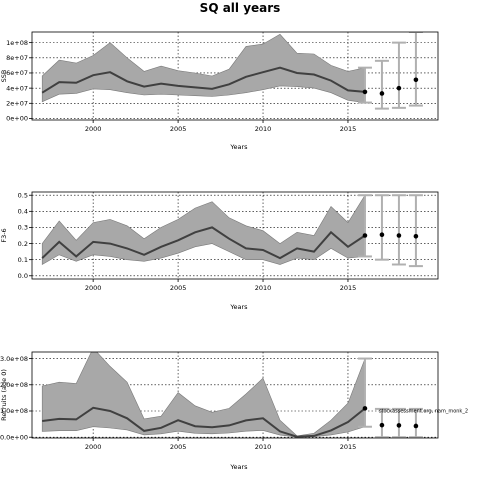 Image resolution: width=480 pixels, height=480 pixels. Describe the element at coordinates (4, 395) in the screenshot. I see `y-axis-label: Recruits (age 0)` at that location.